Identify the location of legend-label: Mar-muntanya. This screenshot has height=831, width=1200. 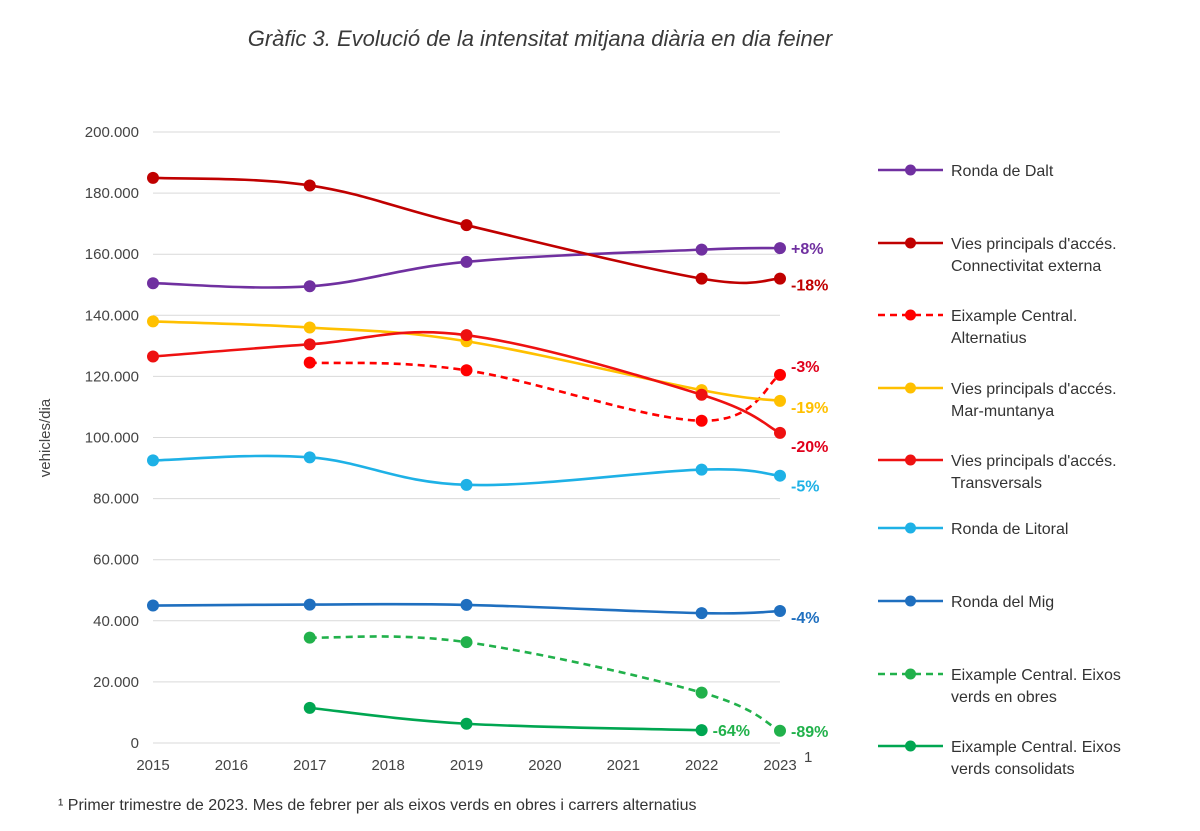
(1002, 411).